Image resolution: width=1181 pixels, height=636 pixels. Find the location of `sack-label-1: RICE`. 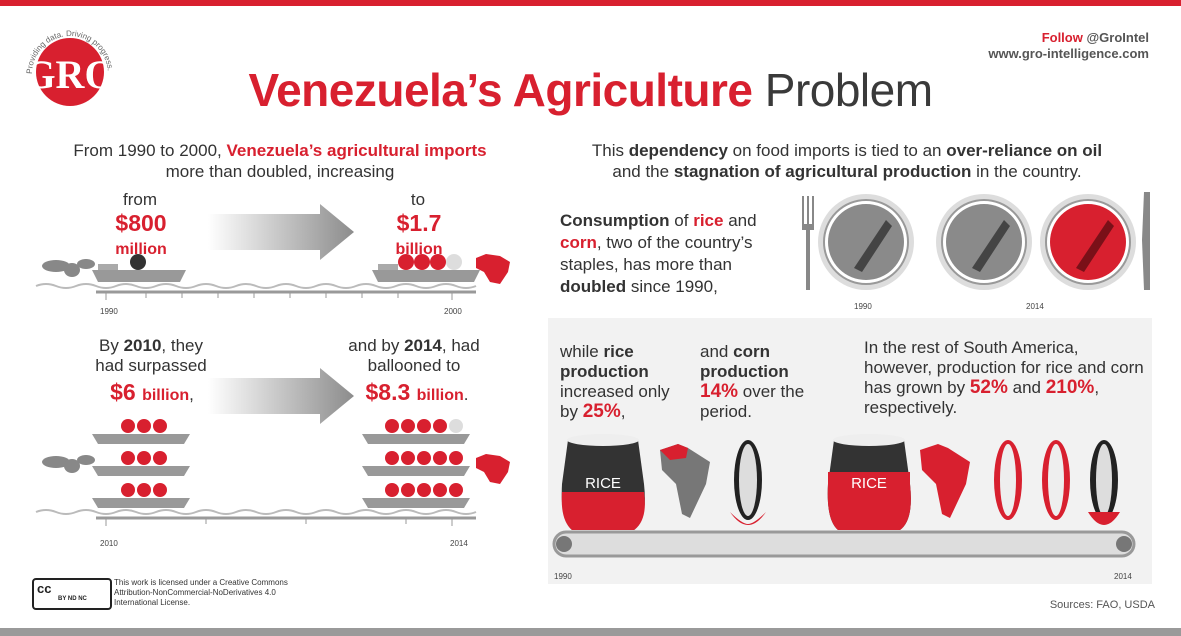

sack-label-1: RICE is located at coordinates (603, 483).